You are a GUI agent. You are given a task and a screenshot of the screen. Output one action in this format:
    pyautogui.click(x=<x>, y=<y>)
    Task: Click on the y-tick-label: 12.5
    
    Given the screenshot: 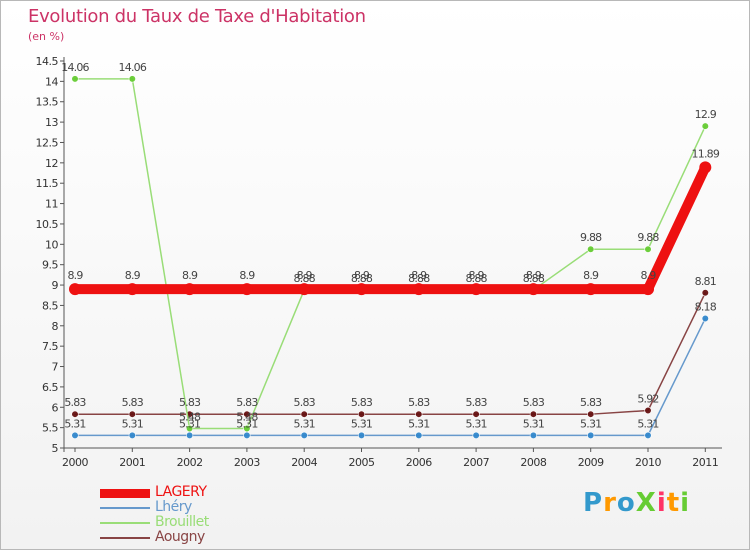 What is the action you would take?
    pyautogui.click(x=47, y=142)
    